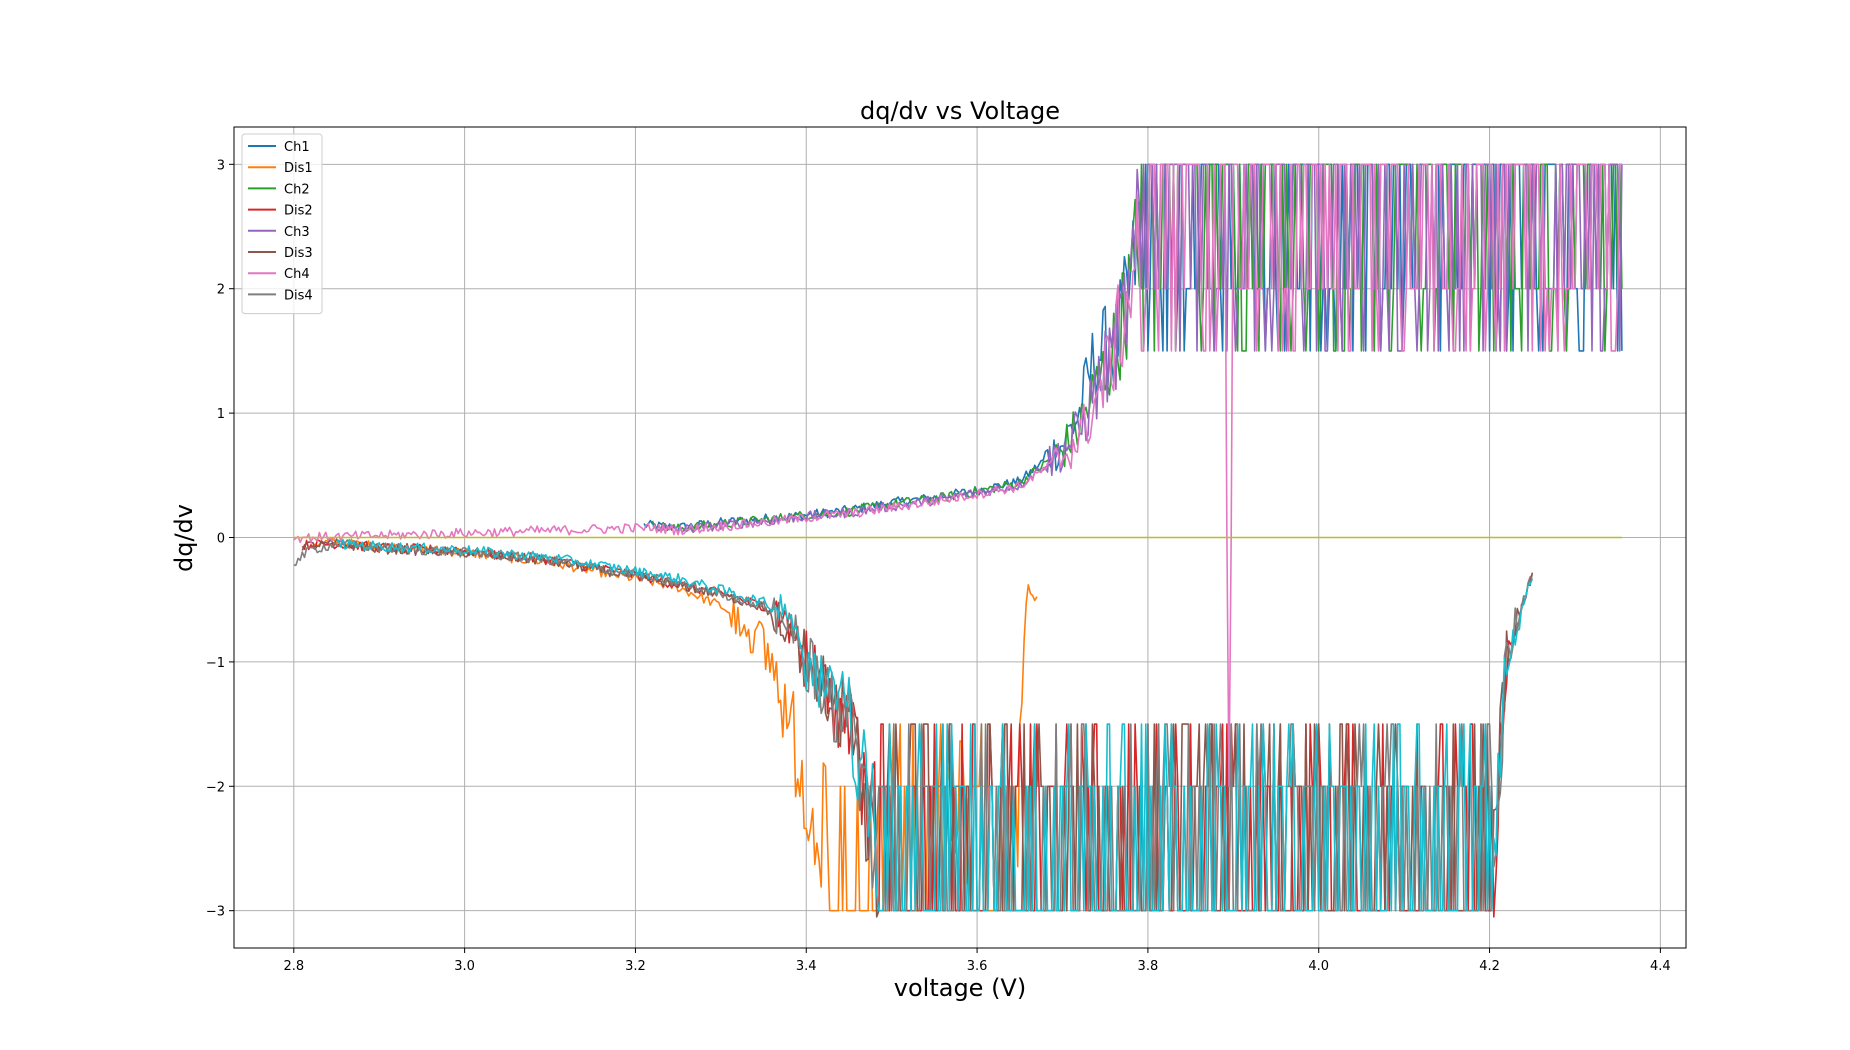 The height and width of the screenshot is (1050, 1850). Describe the element at coordinates (960, 988) in the screenshot. I see `x-axis-label: voltage (V)` at that location.